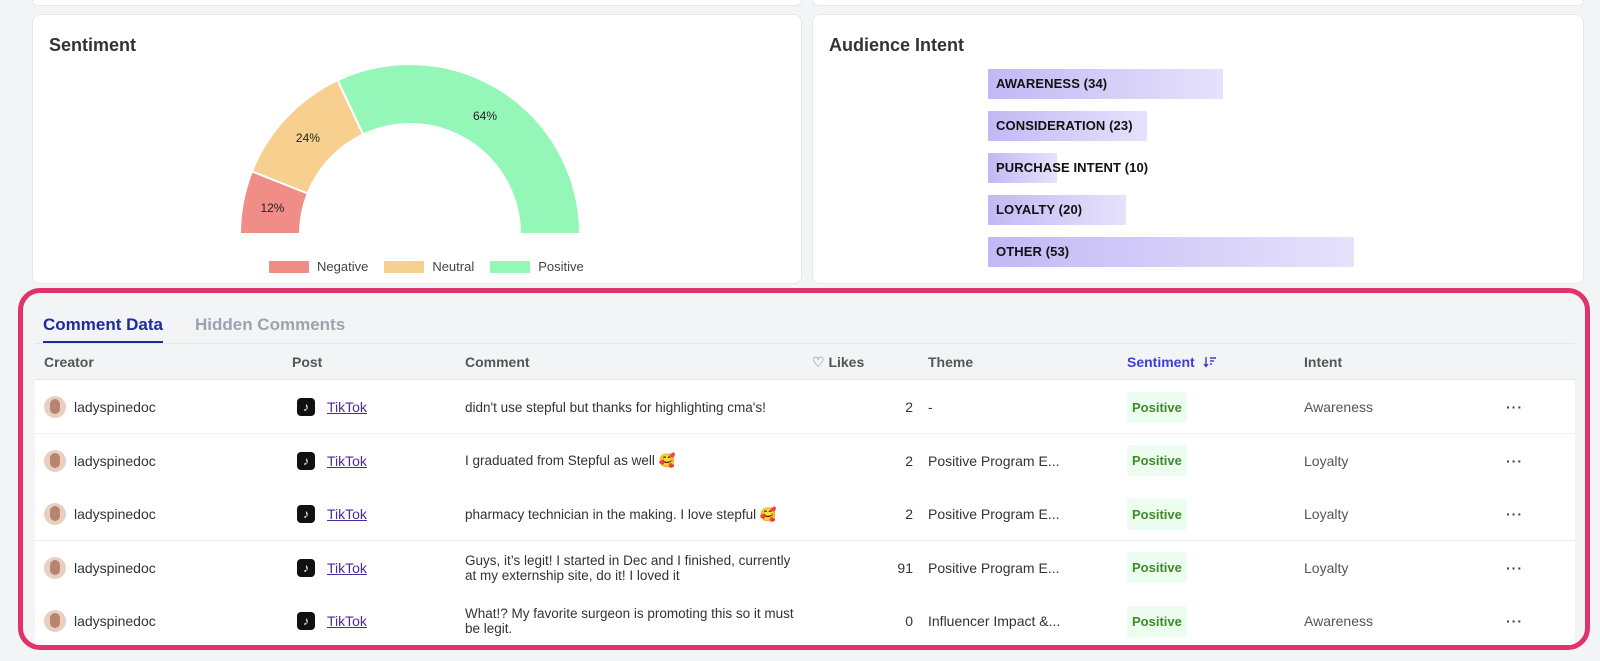 The width and height of the screenshot is (1600, 661). I want to click on likes-cell: 0, so click(893, 619).